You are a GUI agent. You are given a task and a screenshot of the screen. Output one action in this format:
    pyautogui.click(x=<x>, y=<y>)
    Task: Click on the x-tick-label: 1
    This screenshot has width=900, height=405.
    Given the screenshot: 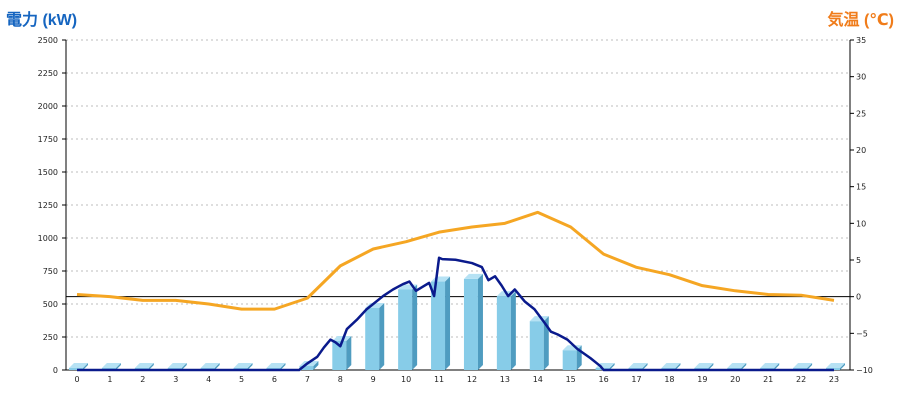 What is the action you would take?
    pyautogui.click(x=109, y=379)
    